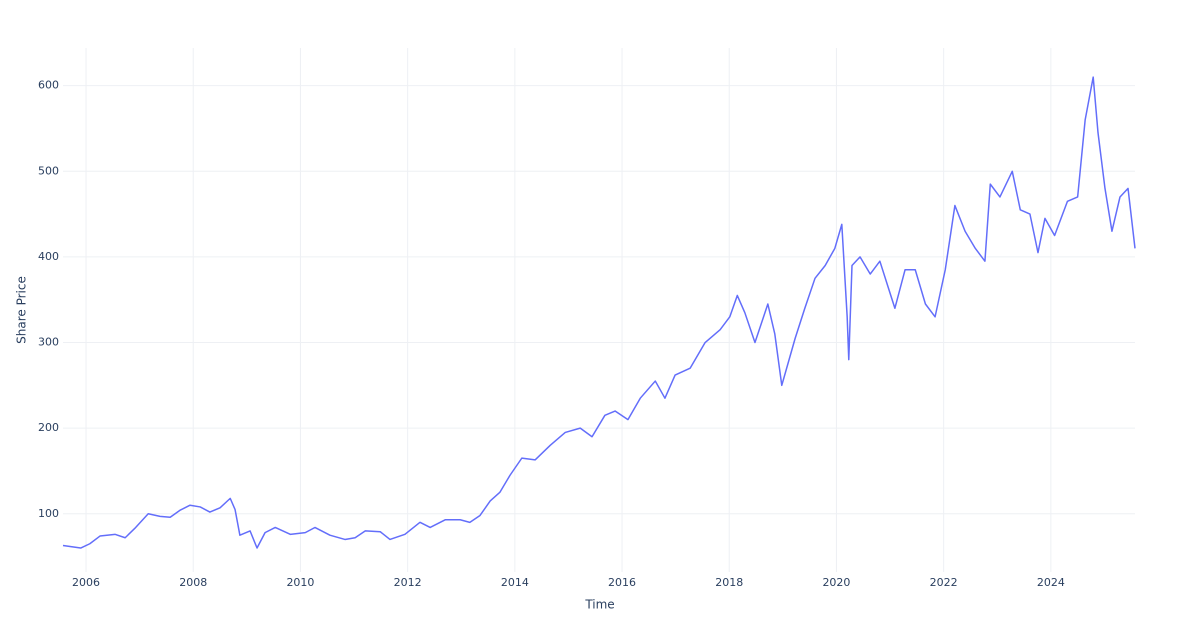 The image size is (1200, 644). Describe the element at coordinates (944, 582) in the screenshot. I see `x-tick-label: 2022` at that location.